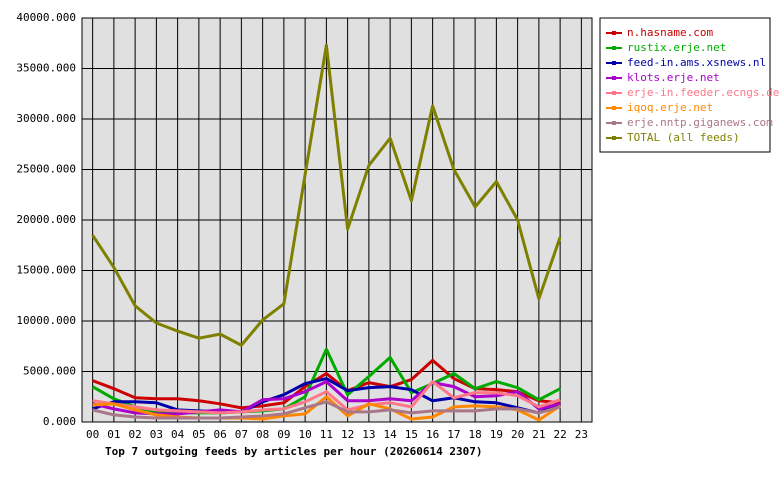 The height and width of the screenshot is (484, 780). I want to click on x-tick-label: 07, so click(241, 434).